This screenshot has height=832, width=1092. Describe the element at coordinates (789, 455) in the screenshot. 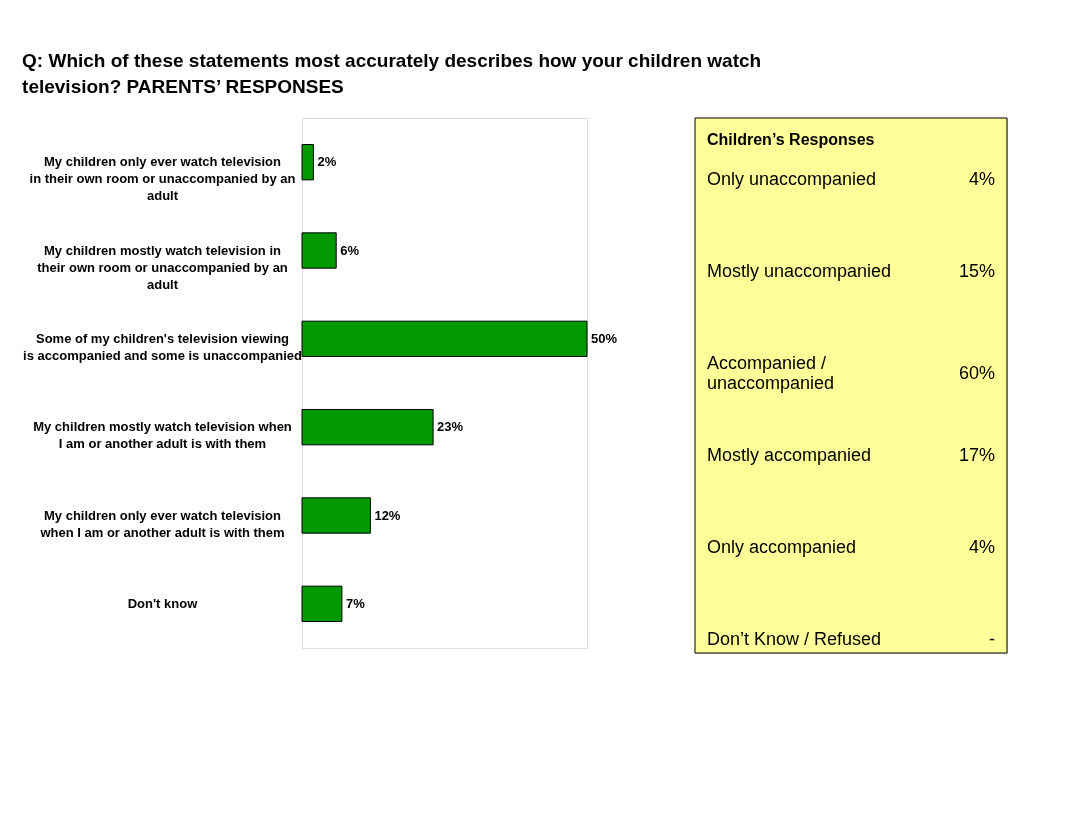

I see `text: Mostly accompanied` at that location.